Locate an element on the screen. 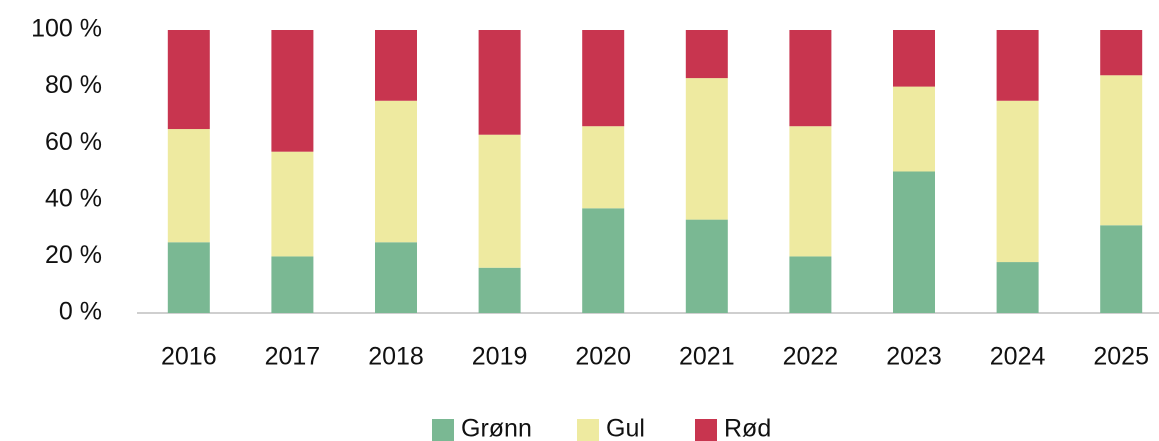 This screenshot has width=1159, height=441. legend-label: Gul is located at coordinates (625, 428).